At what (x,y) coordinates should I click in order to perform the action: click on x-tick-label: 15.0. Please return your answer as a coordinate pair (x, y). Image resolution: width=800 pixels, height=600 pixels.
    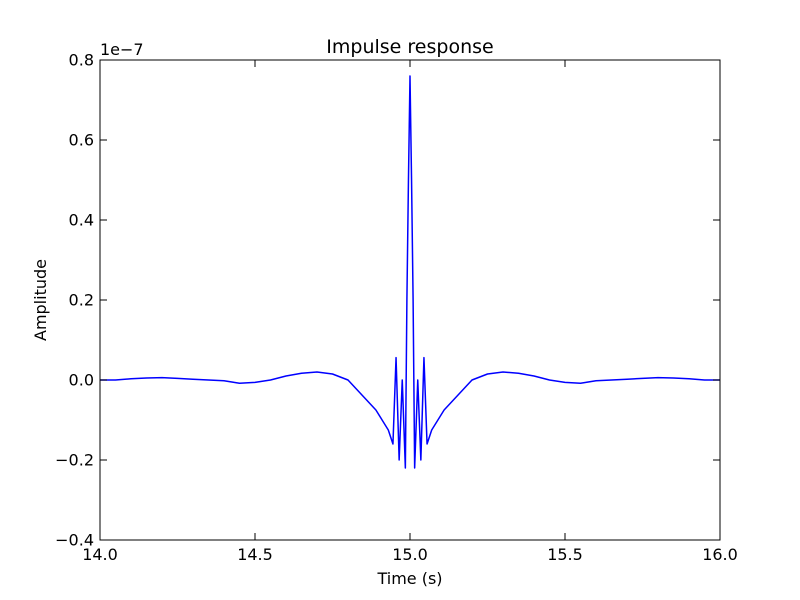
    Looking at the image, I should click on (410, 554).